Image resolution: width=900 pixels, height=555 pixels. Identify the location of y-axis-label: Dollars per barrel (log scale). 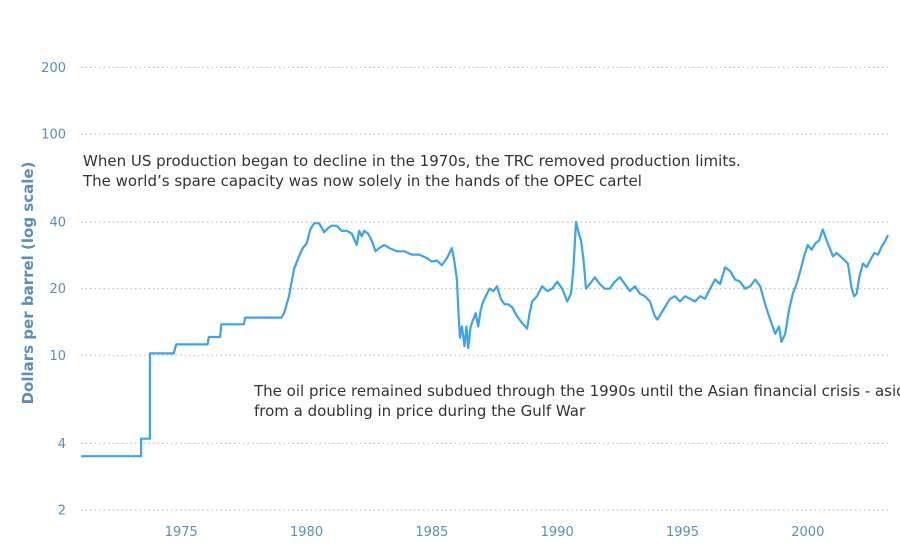
(28, 283).